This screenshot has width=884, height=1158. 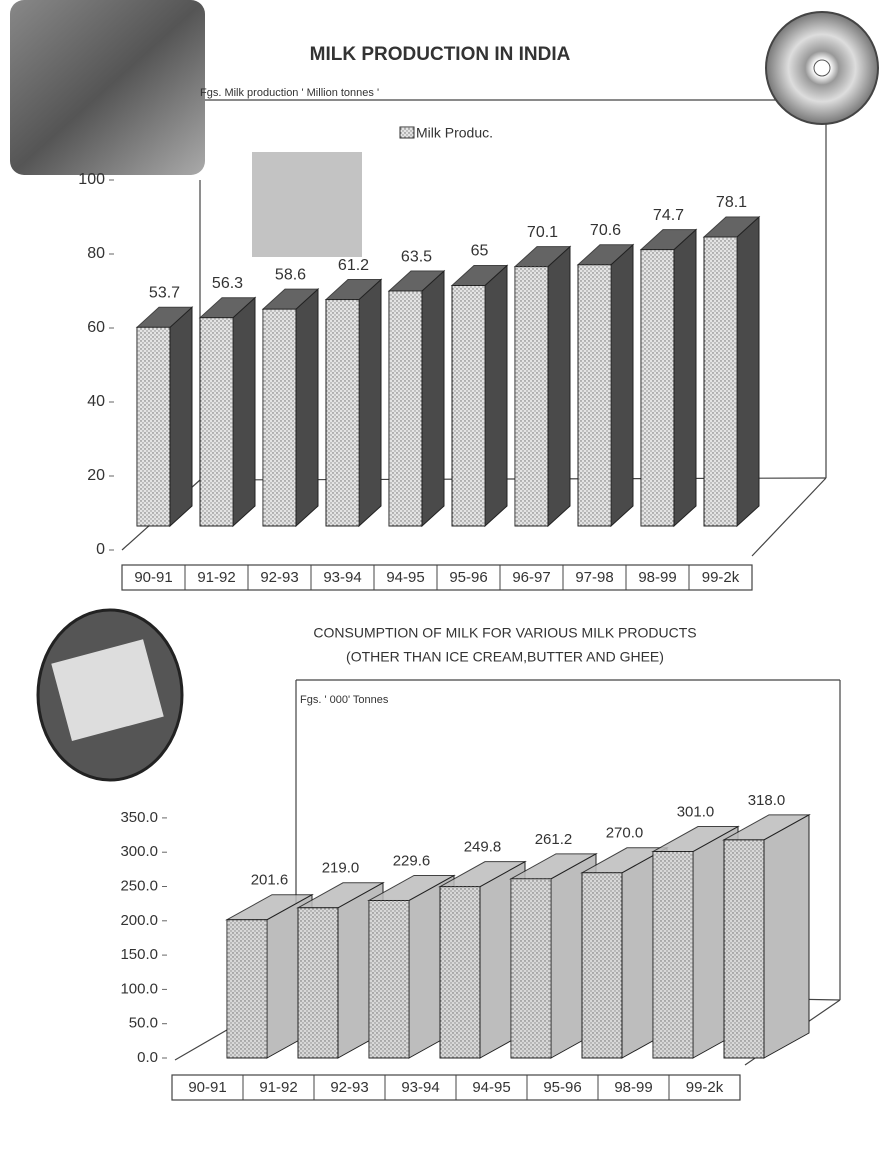 What do you see at coordinates (96, 327) in the screenshot?
I see `y-tick-label: 60` at bounding box center [96, 327].